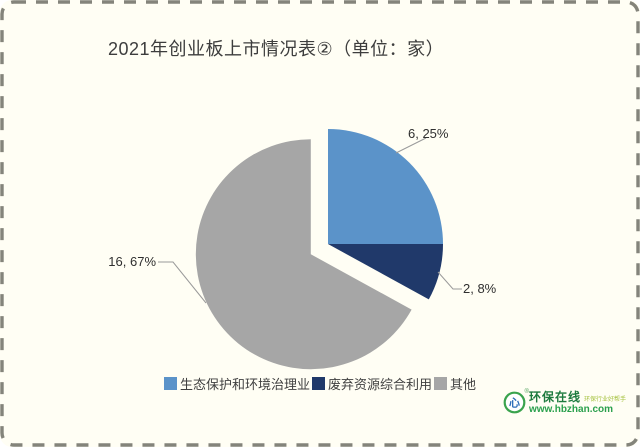 This screenshot has width=640, height=447. What do you see at coordinates (440, 383) in the screenshot?
I see `legend-swatch-gray` at bounding box center [440, 383].